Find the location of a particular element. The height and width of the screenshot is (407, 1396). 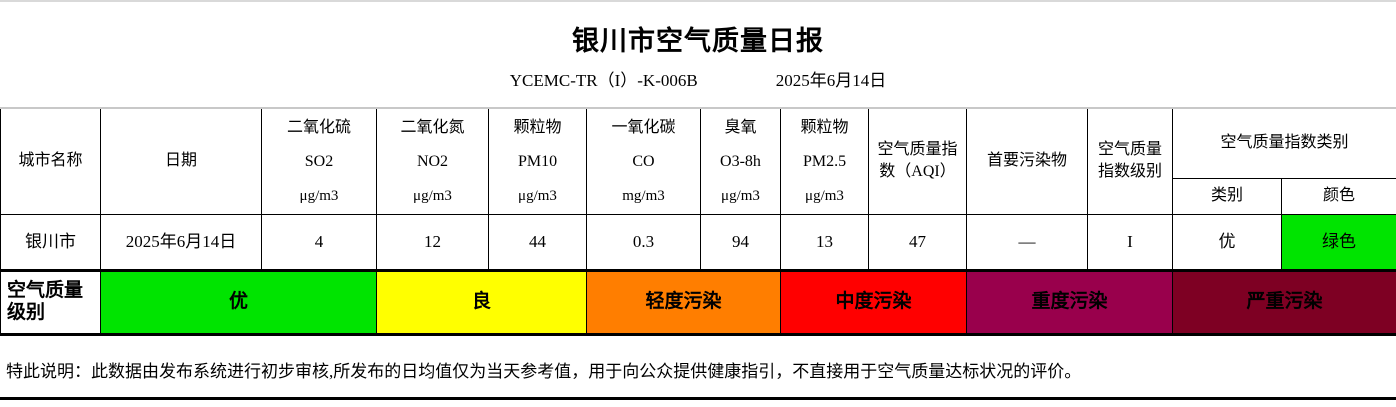

co-formula: CO is located at coordinates (643, 162).